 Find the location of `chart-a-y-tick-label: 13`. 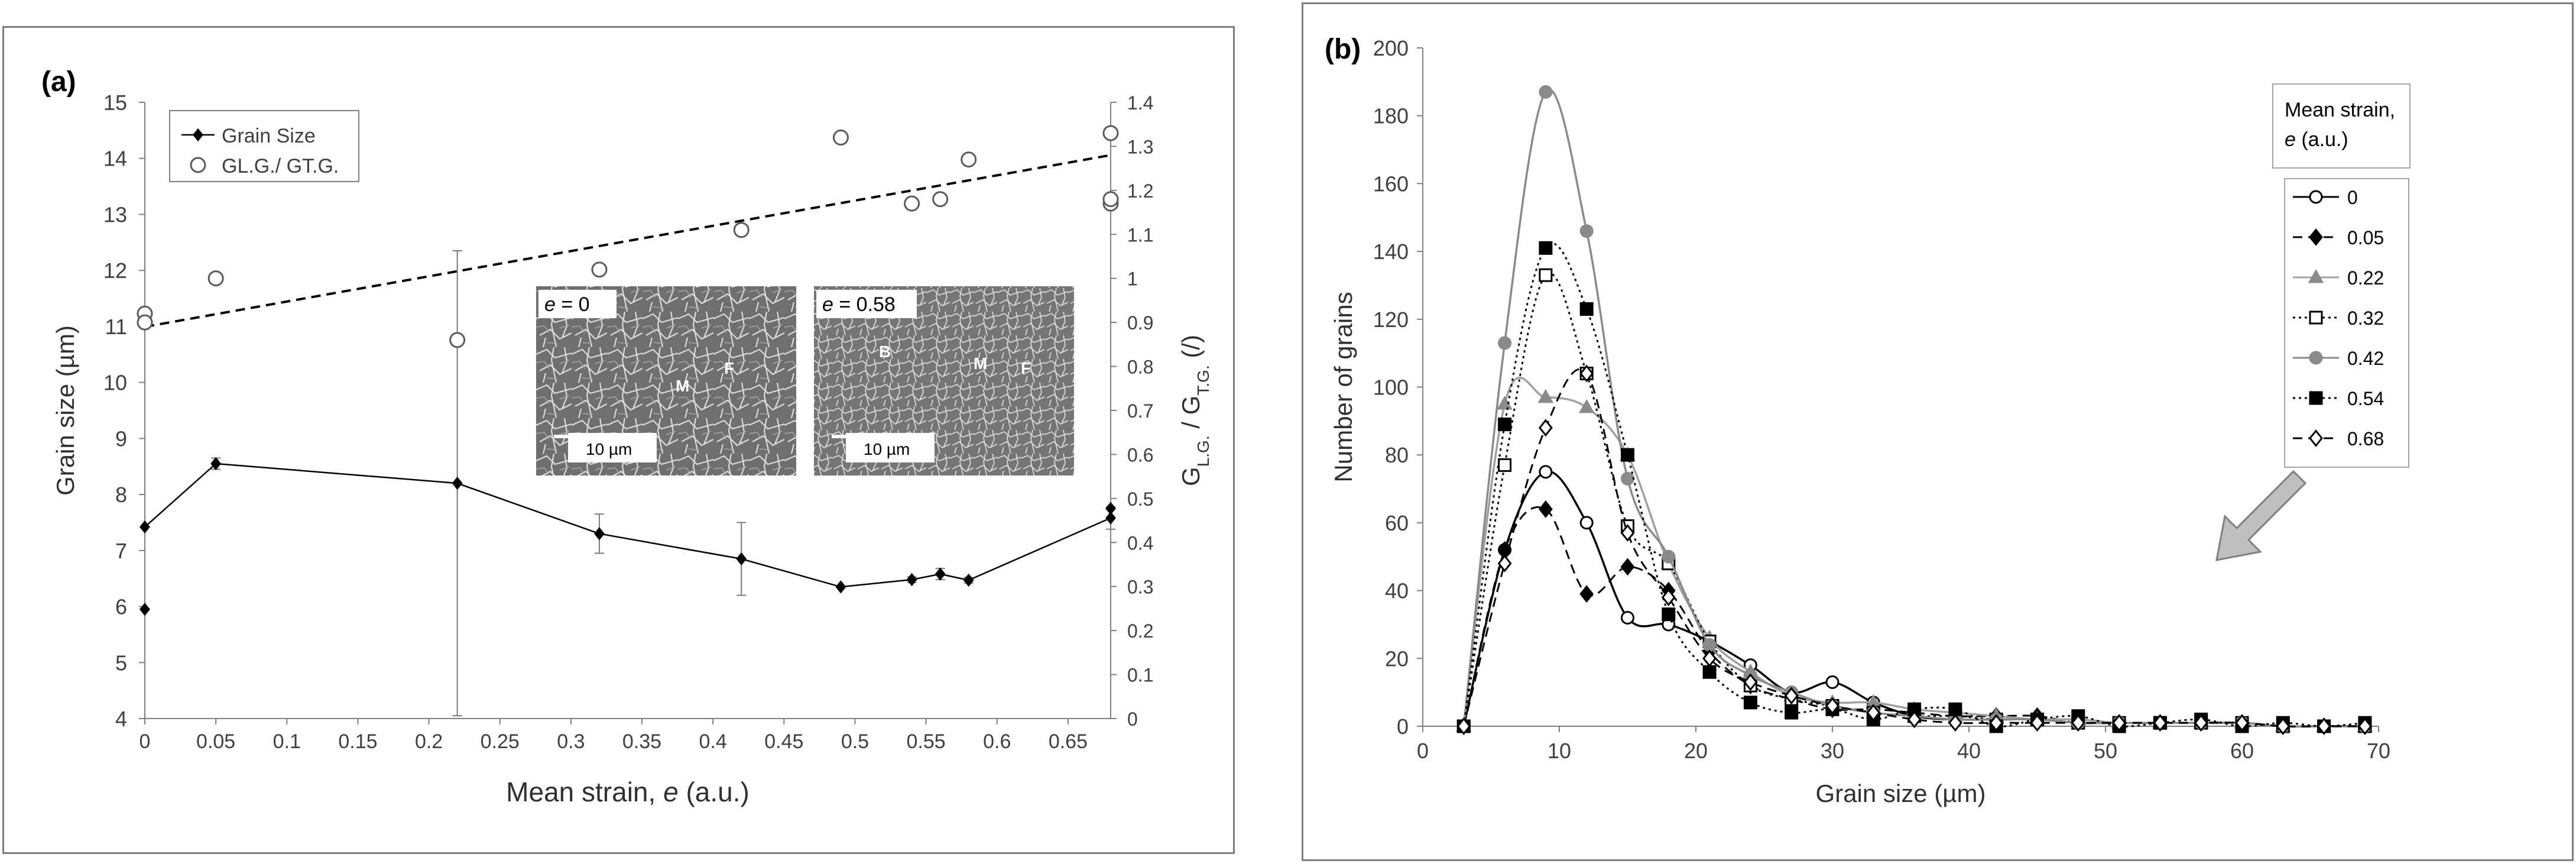

chart-a-y-tick-label: 13 is located at coordinates (115, 214).